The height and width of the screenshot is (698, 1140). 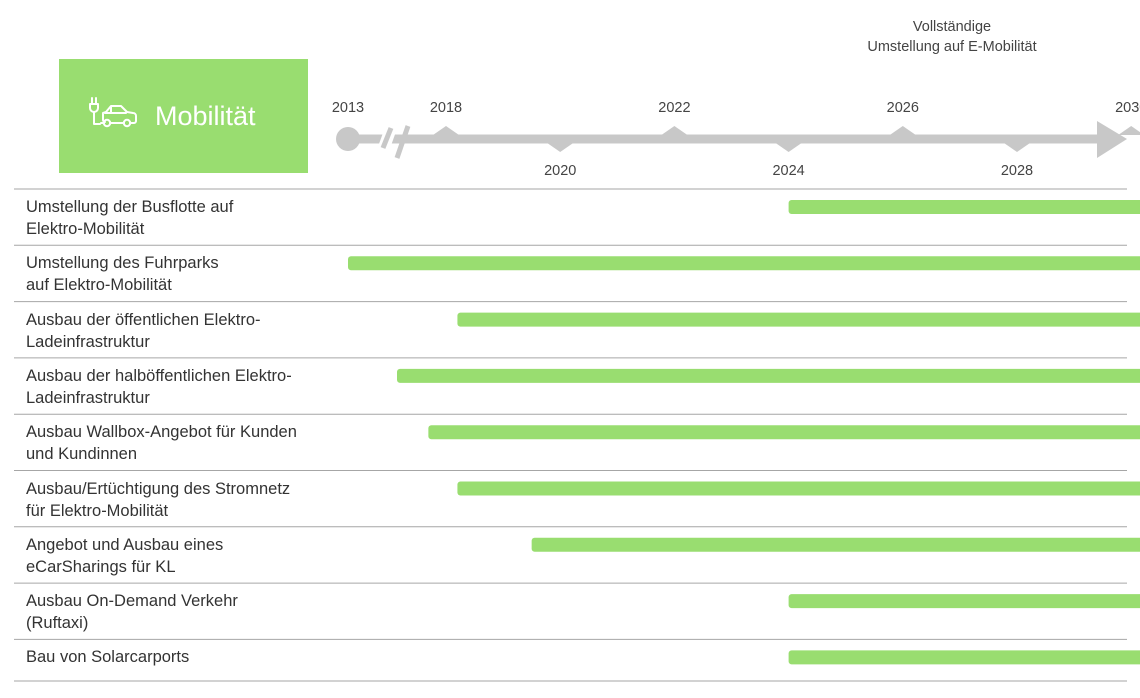 What do you see at coordinates (674, 130) in the screenshot?
I see `tick-mark-2022` at bounding box center [674, 130].